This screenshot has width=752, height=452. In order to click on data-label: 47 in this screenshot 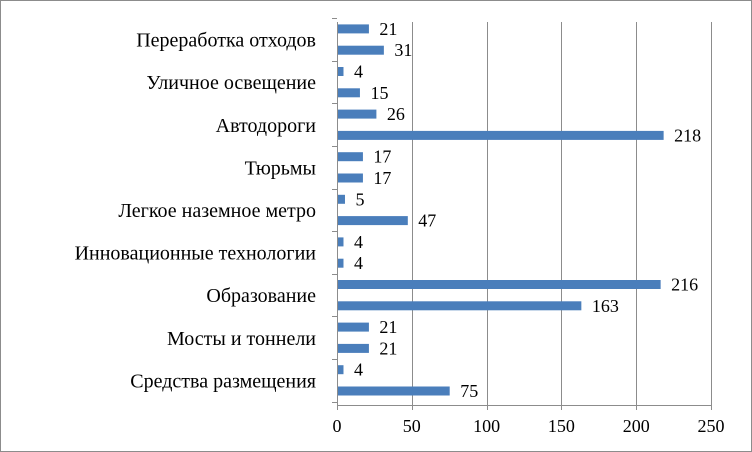, I will do `click(427, 221)`.